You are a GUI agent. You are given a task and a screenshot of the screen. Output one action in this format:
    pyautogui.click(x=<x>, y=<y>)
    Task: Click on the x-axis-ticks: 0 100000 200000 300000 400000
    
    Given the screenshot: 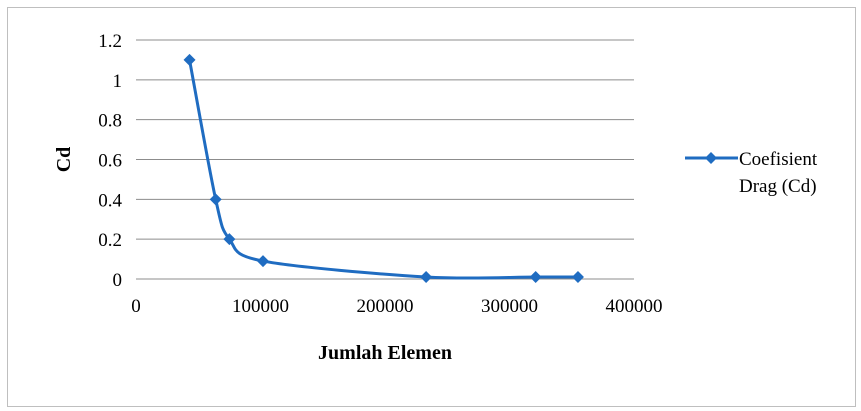 What is the action you would take?
    pyautogui.click(x=396, y=306)
    